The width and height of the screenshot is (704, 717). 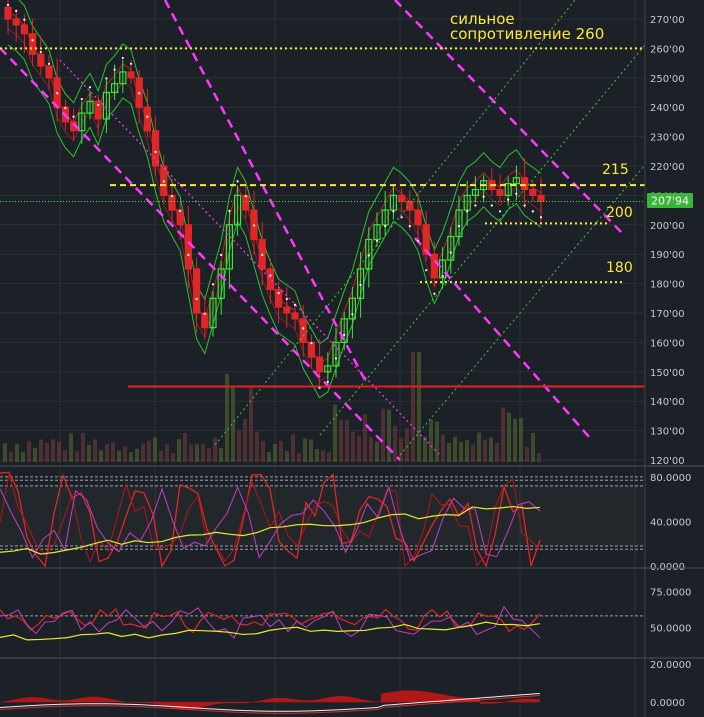 I want to click on y-tick-label: 120'00, so click(x=667, y=461).